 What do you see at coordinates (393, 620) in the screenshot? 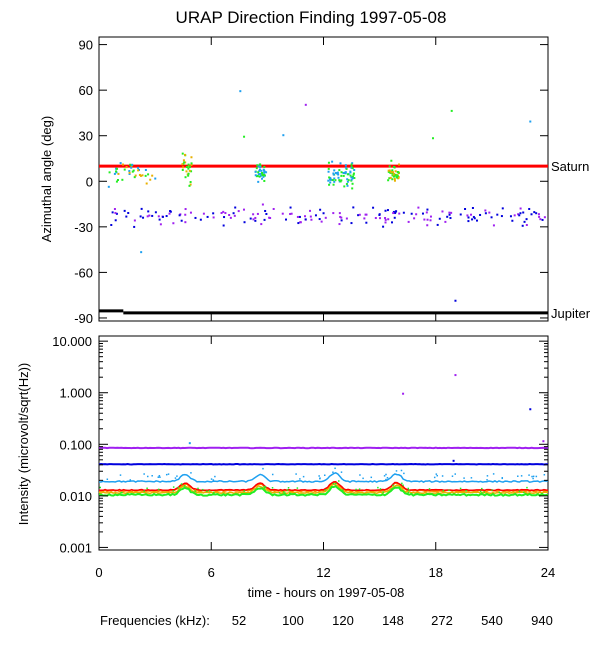
I see `legend-entry-148: 148` at bounding box center [393, 620].